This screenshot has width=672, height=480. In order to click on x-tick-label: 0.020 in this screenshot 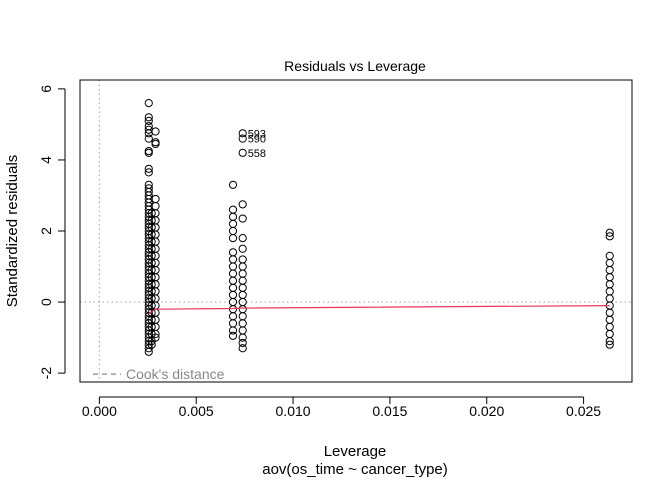, I will do `click(486, 411)`.